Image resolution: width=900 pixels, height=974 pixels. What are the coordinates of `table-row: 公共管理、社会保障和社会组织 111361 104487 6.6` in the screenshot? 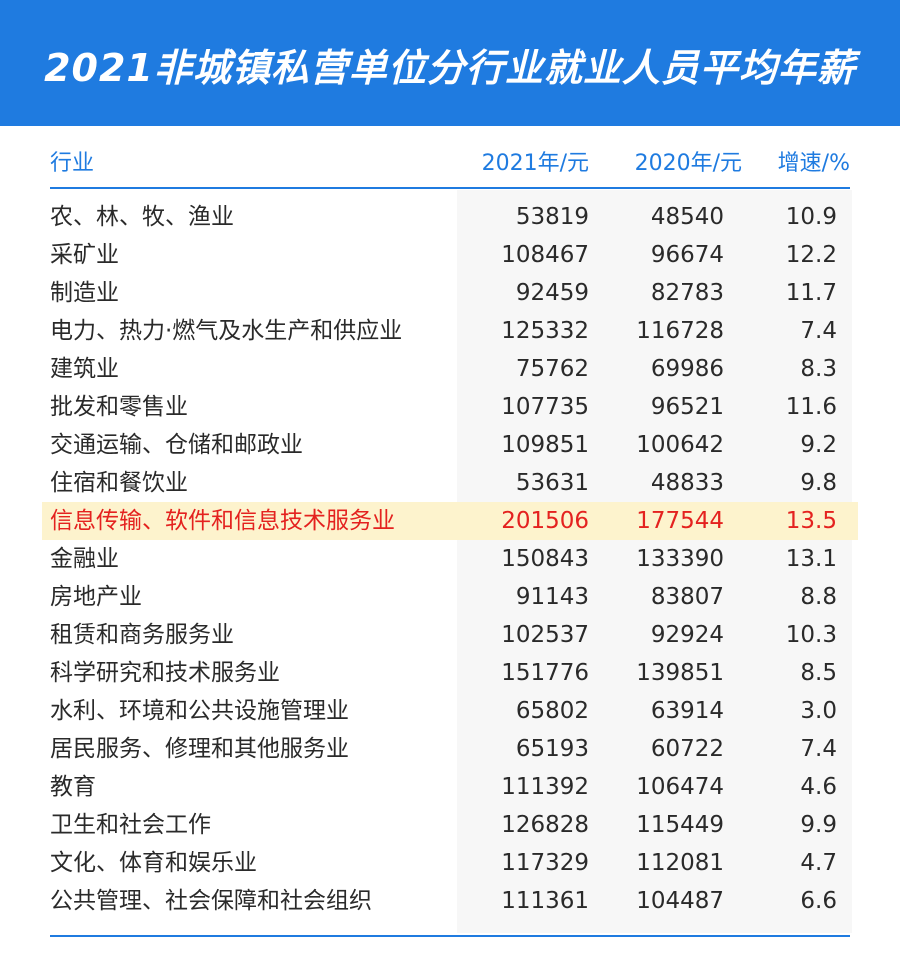 It's located at (450, 901).